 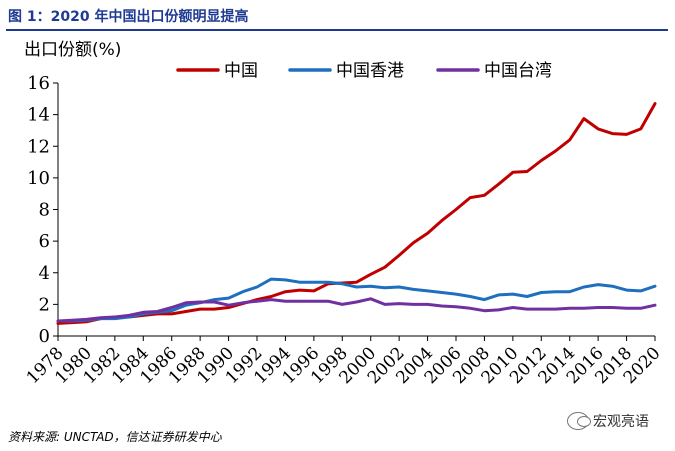 What do you see at coordinates (38, 146) in the screenshot?
I see `y-tick-label: 12` at bounding box center [38, 146].